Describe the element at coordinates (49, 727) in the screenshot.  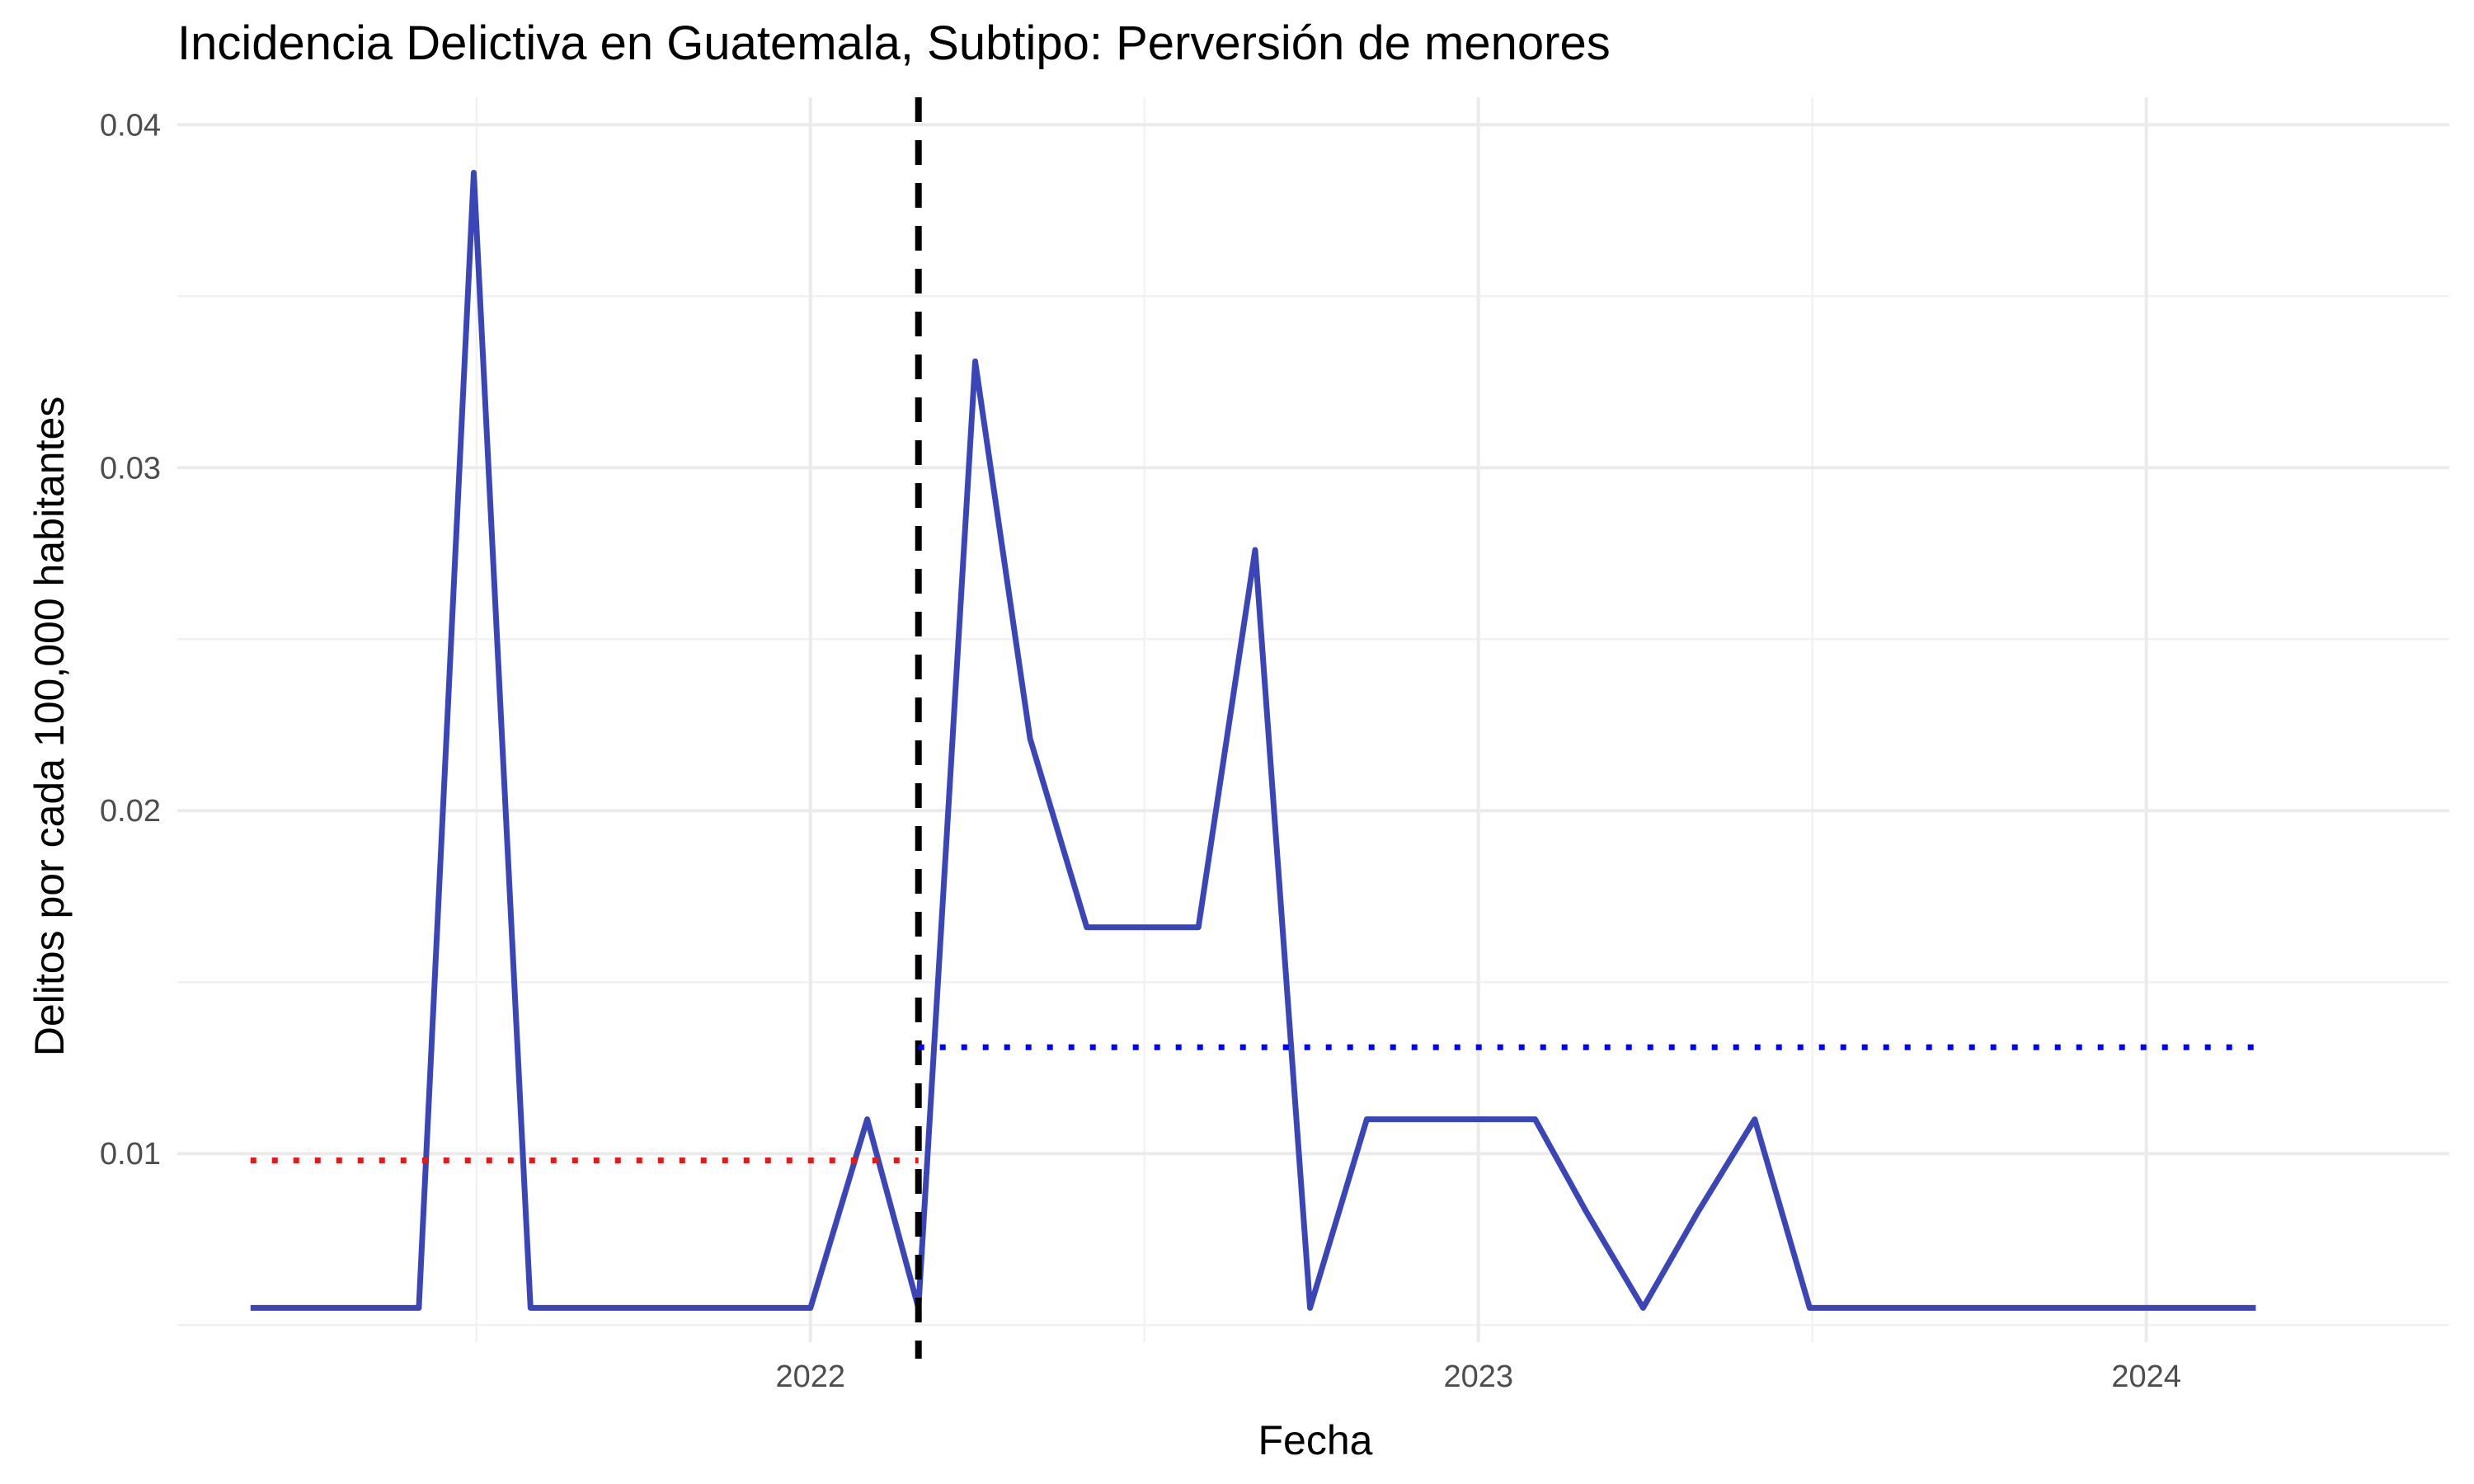
I see `y-axis-label: Delitos por cada 100,000 habitantes` at that location.